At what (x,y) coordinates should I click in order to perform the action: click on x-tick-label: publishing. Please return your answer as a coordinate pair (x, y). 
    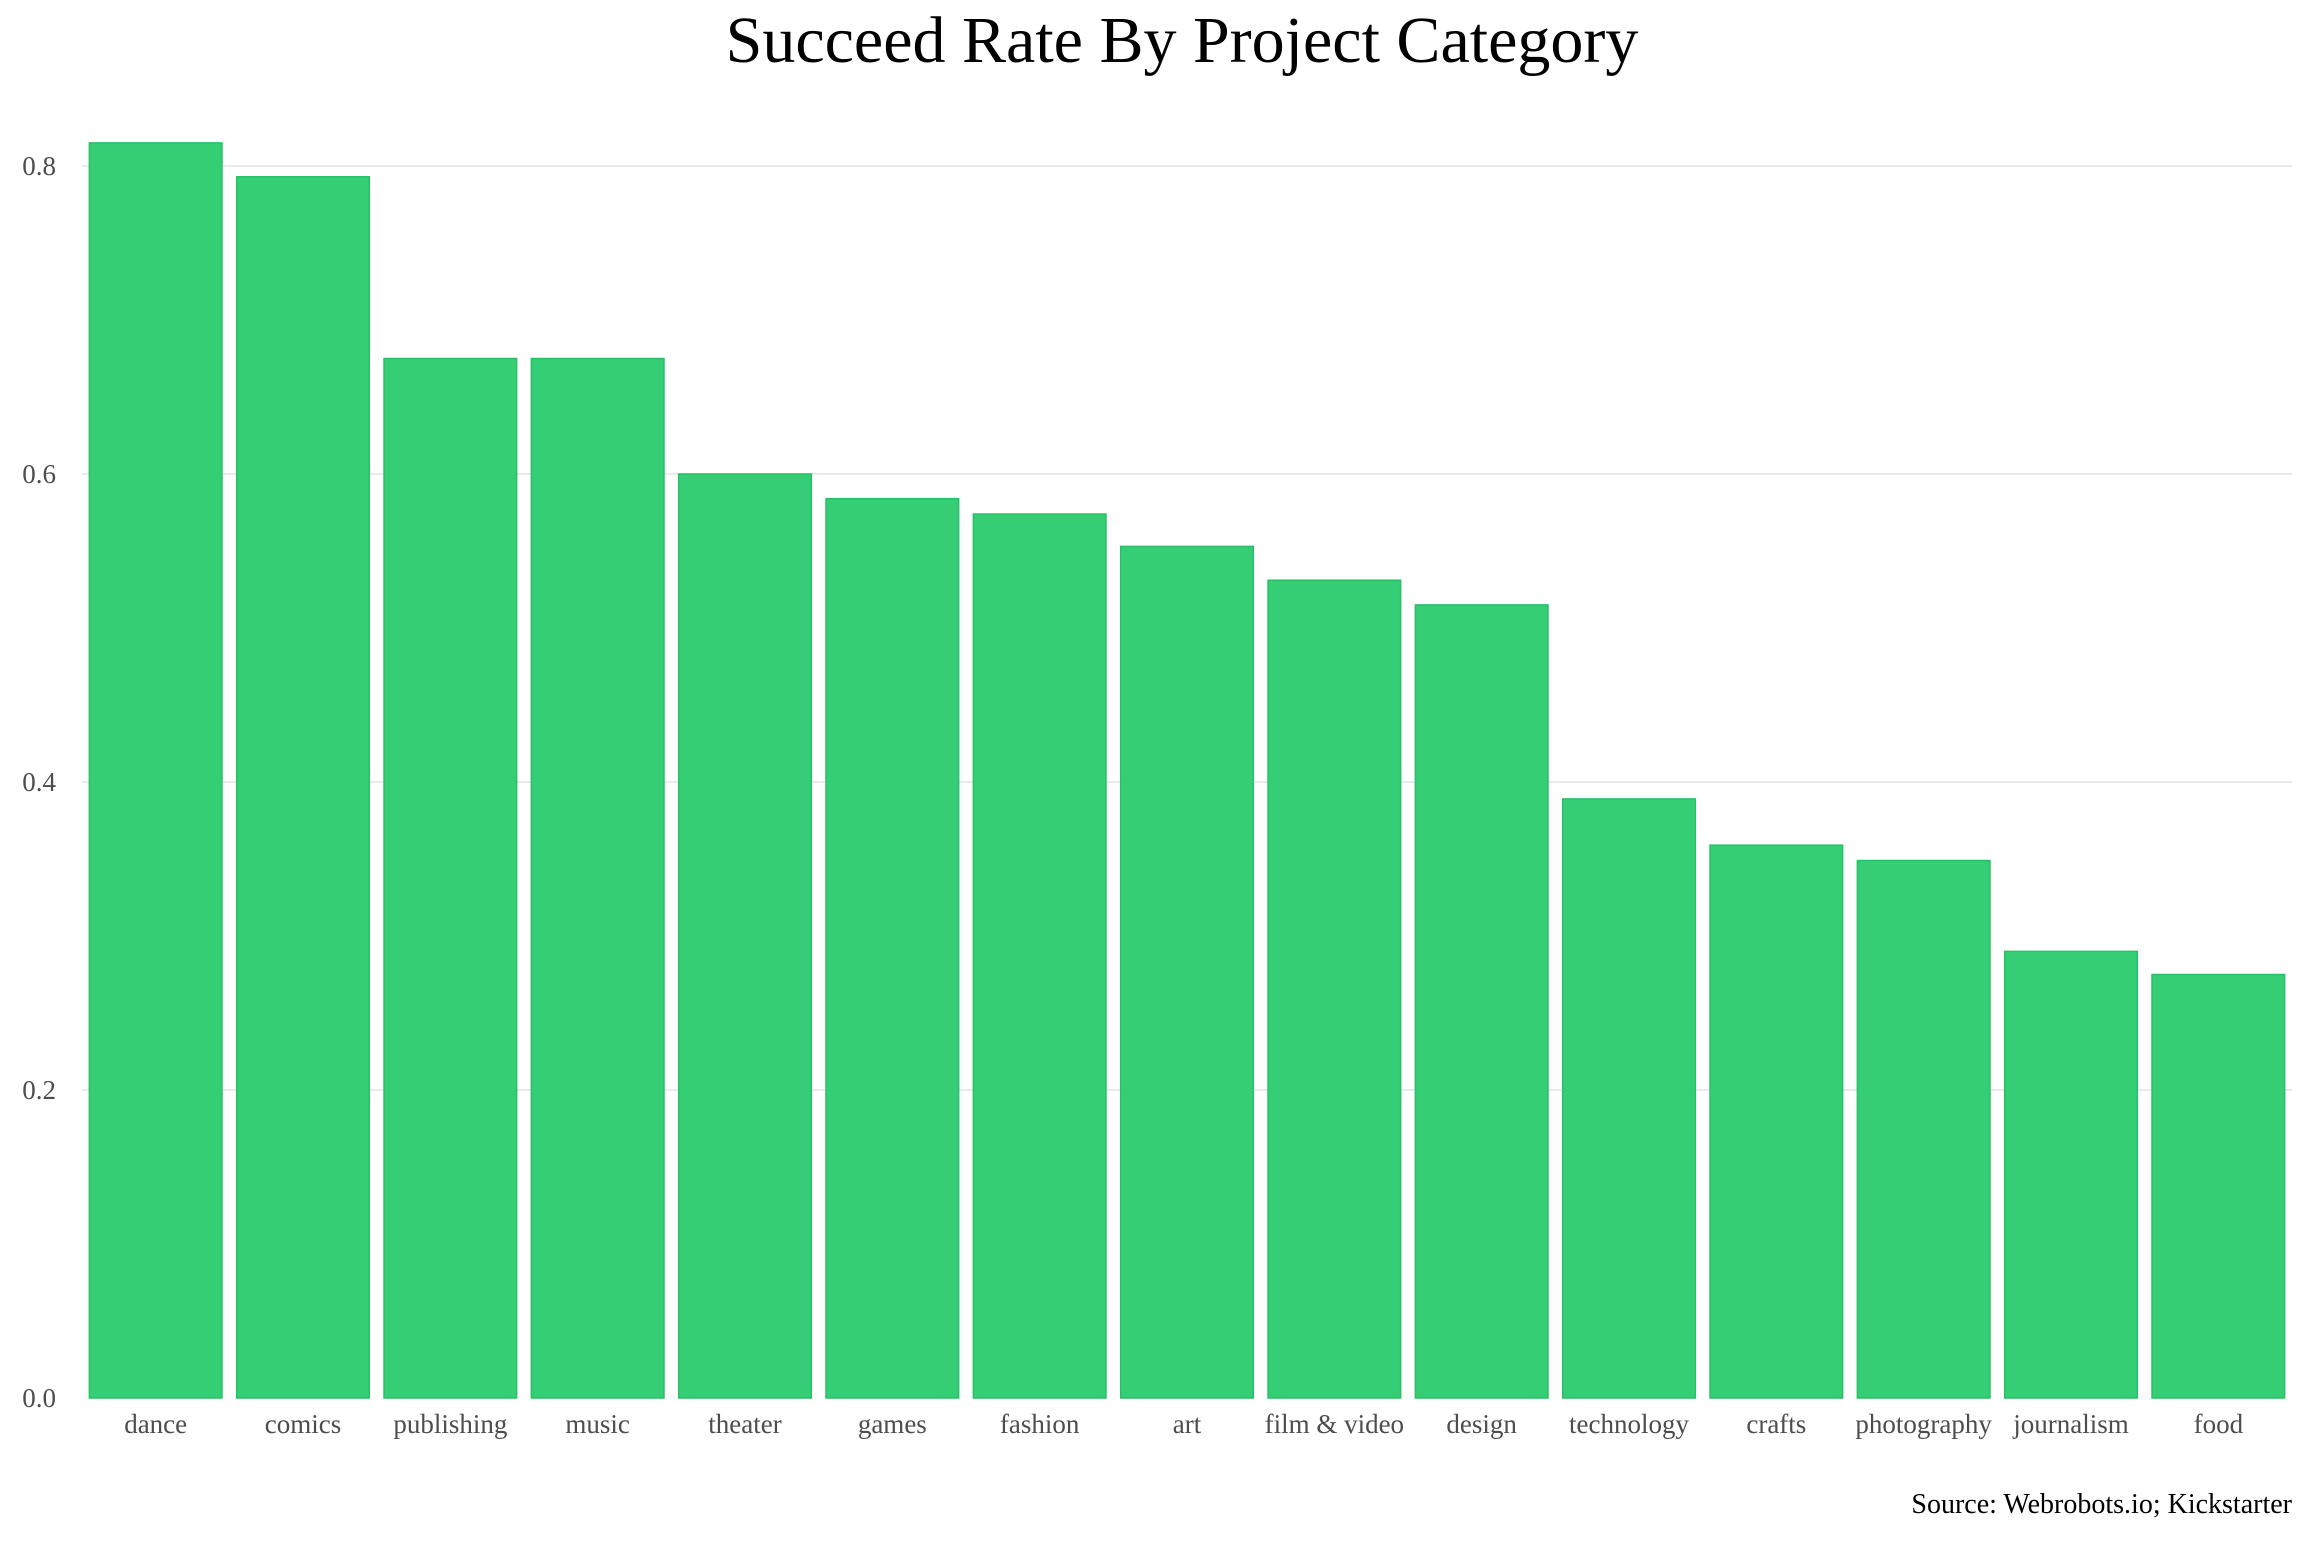
    Looking at the image, I should click on (450, 1424).